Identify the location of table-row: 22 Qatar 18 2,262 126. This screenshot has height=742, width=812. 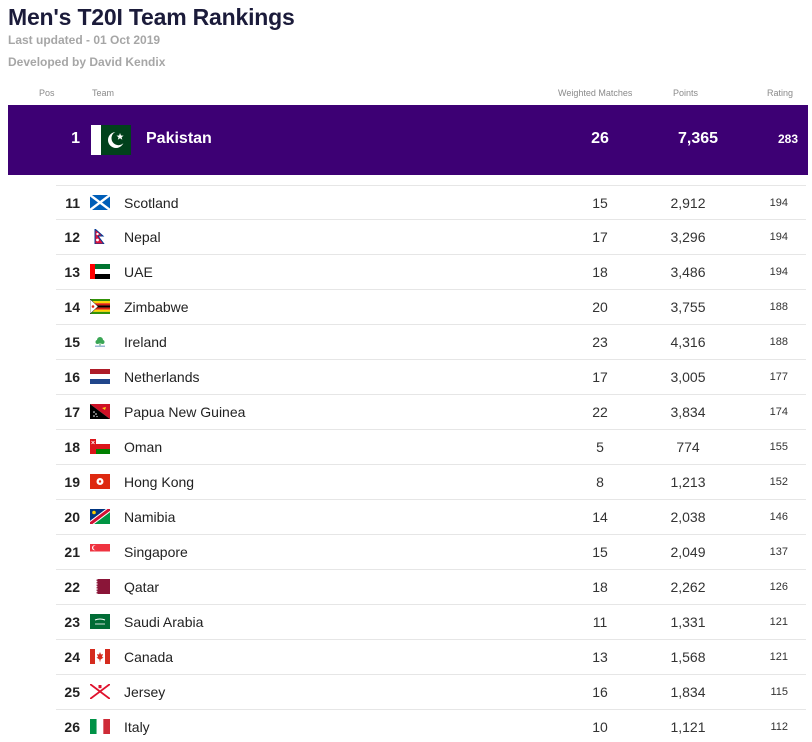
(431, 587).